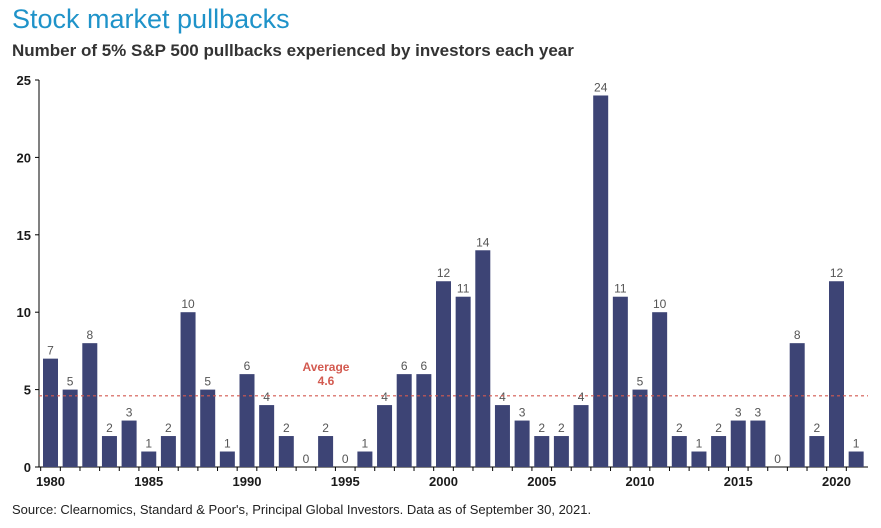 This screenshot has width=881, height=528. What do you see at coordinates (24, 157) in the screenshot?
I see `y-tick-label: 20` at bounding box center [24, 157].